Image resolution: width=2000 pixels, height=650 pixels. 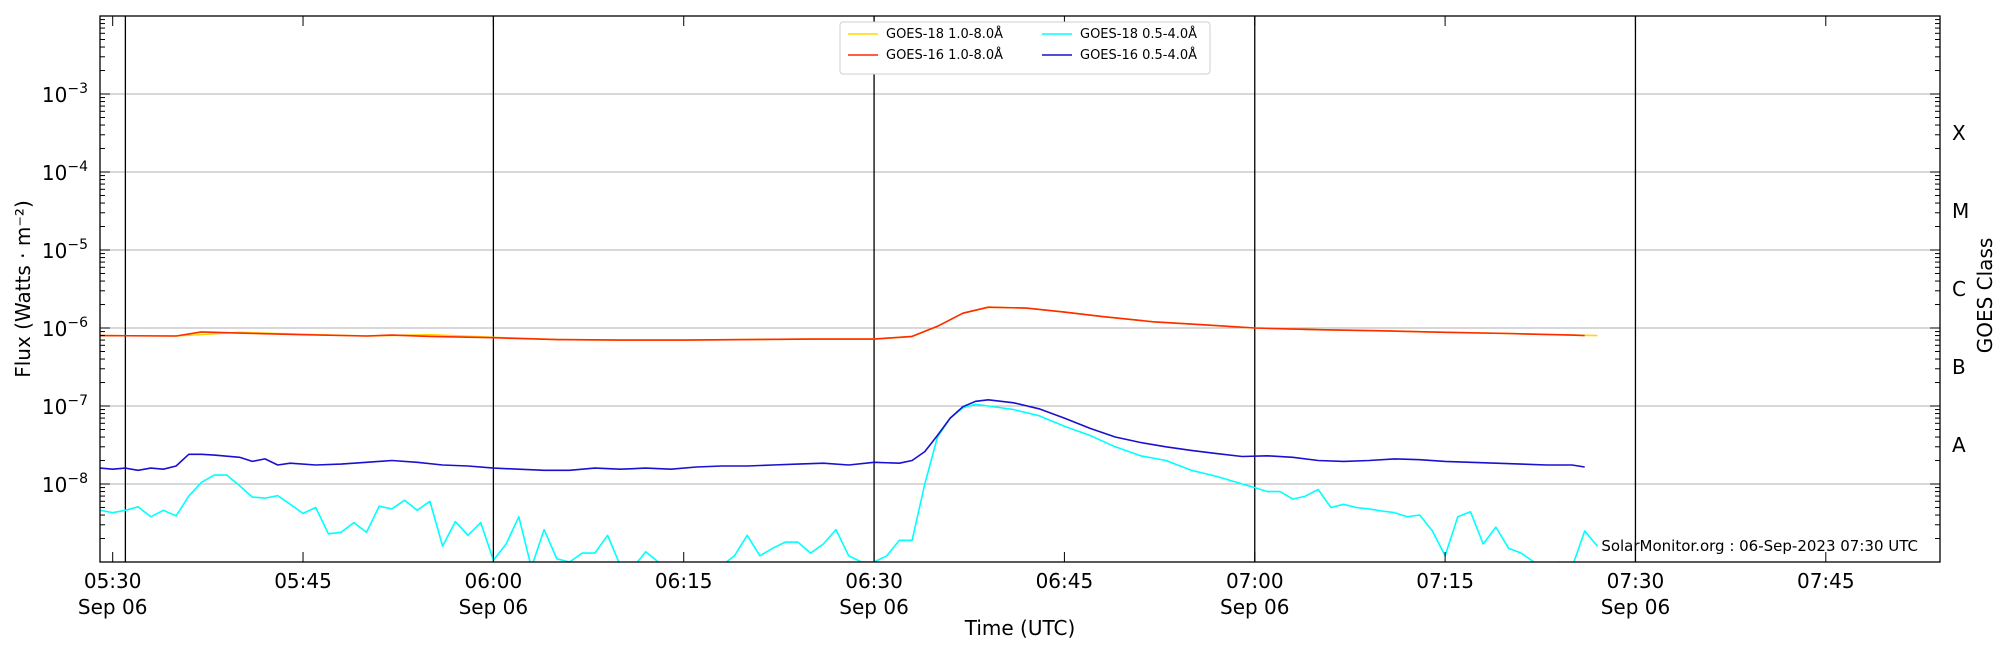 I want to click on y-tick-labels: 10⁻⁸ 10⁻⁷ 10⁻⁶ 10⁻⁵ 10⁻⁴ 10⁻³, so click(x=65, y=289).